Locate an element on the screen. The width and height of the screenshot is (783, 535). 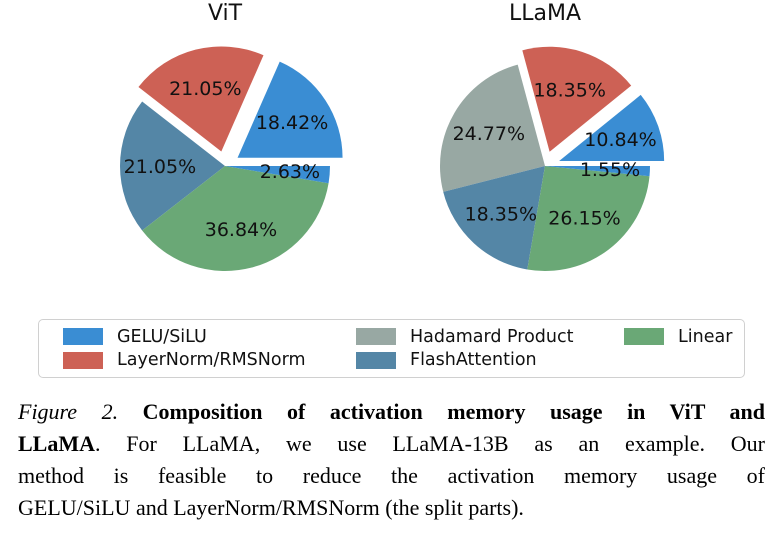
pie-slice-hadamard-product is located at coordinates (492, 128).